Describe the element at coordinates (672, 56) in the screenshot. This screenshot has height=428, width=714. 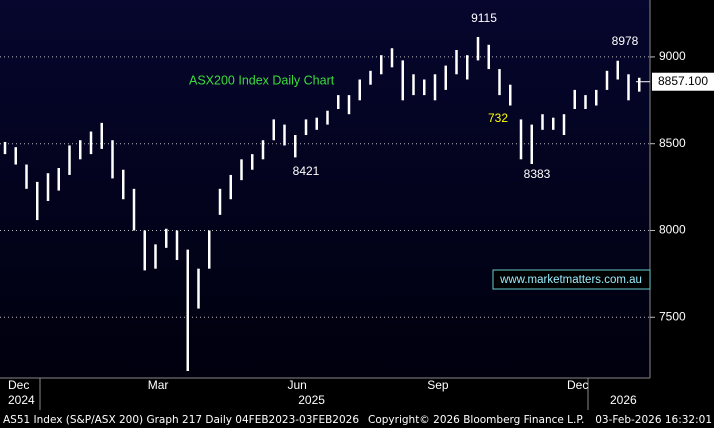
I see `y-tick-label: 9000` at that location.